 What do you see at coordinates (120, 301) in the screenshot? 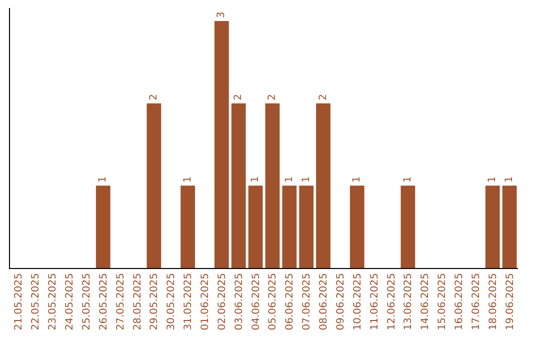
I see `x-tick-label: 27.05.2025` at bounding box center [120, 301].